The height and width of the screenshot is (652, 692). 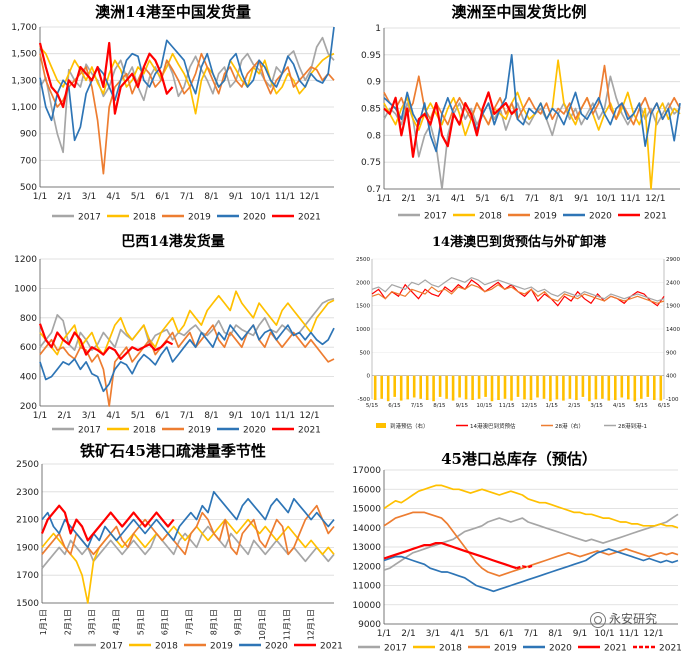 What do you see at coordinates (457, 634) in the screenshot?
I see `port-inventory-x-tick: 4/1` at bounding box center [457, 634].